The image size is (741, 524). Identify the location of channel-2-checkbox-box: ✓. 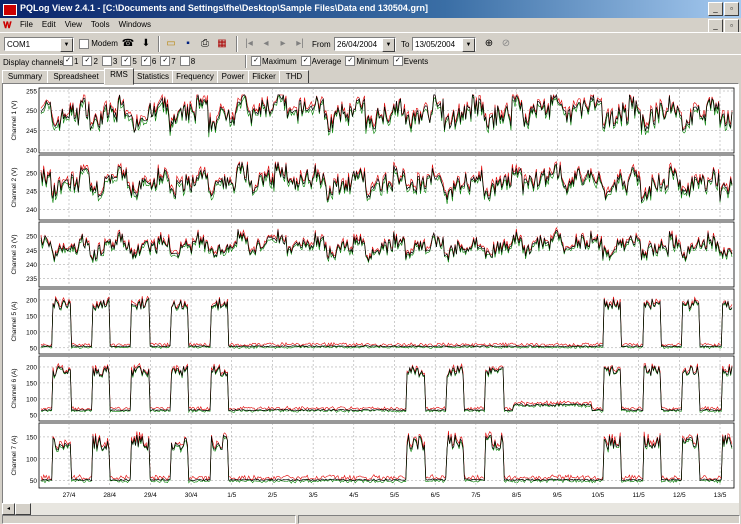
(87, 61).